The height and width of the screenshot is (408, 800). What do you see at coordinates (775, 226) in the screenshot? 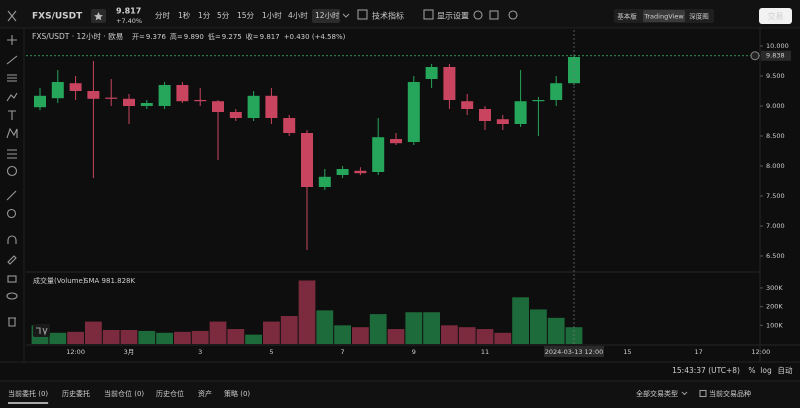
I see `y-tick-label: 7.000` at bounding box center [775, 226].